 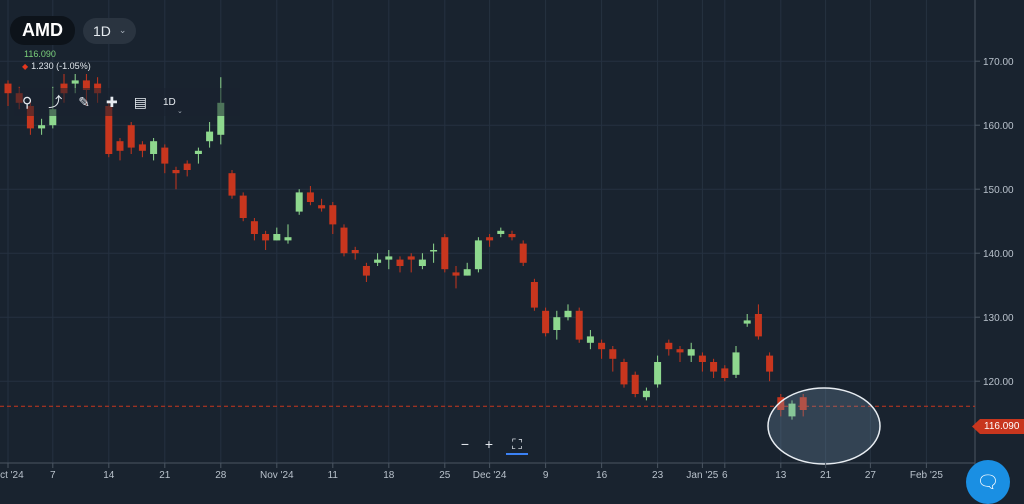 I want to click on x-tick-label: 6, so click(x=725, y=475).